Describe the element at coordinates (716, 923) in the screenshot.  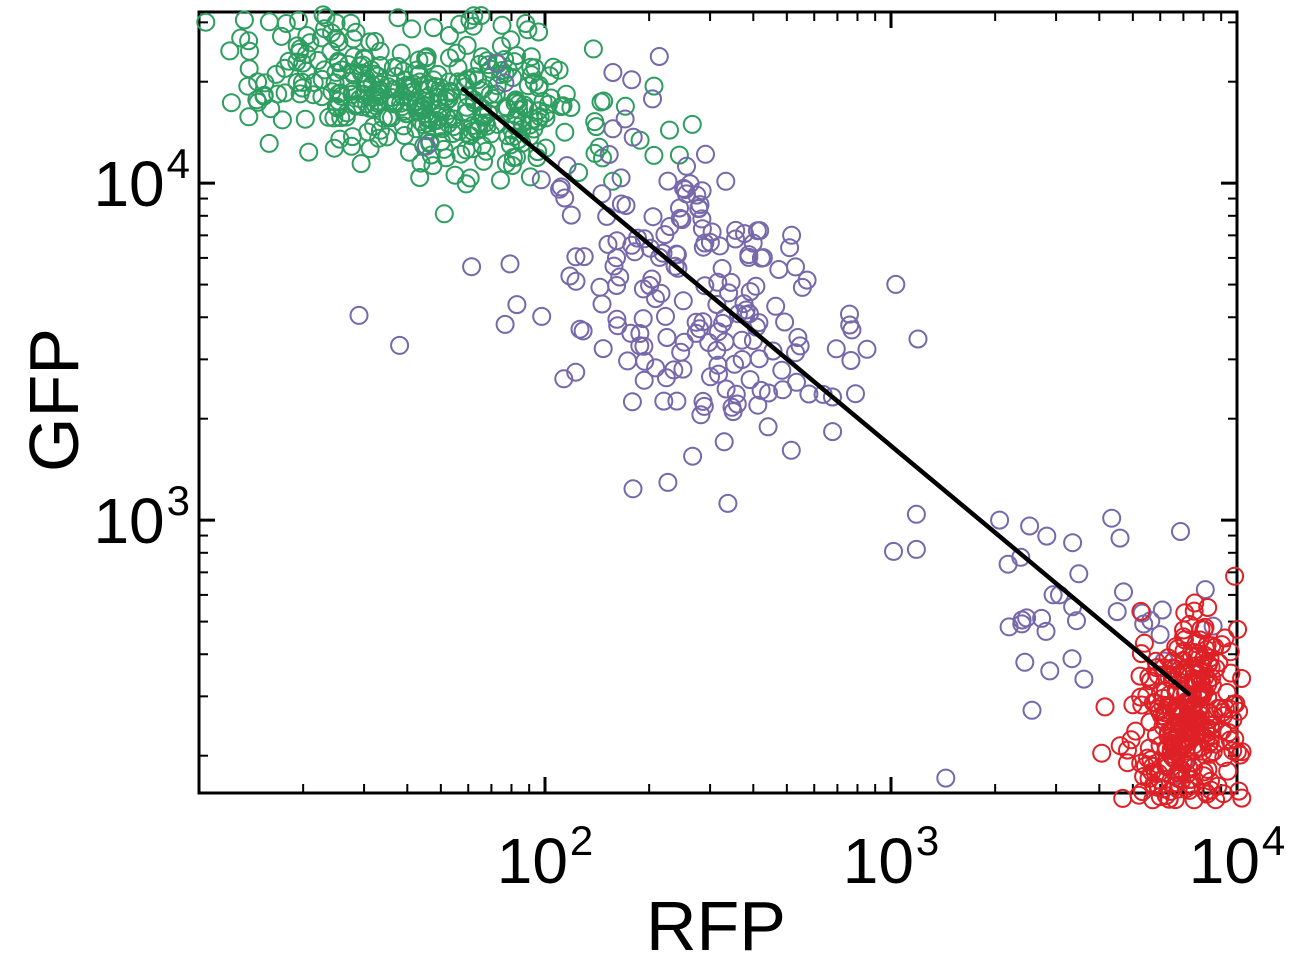
I see `x-axis-label: RFP` at that location.